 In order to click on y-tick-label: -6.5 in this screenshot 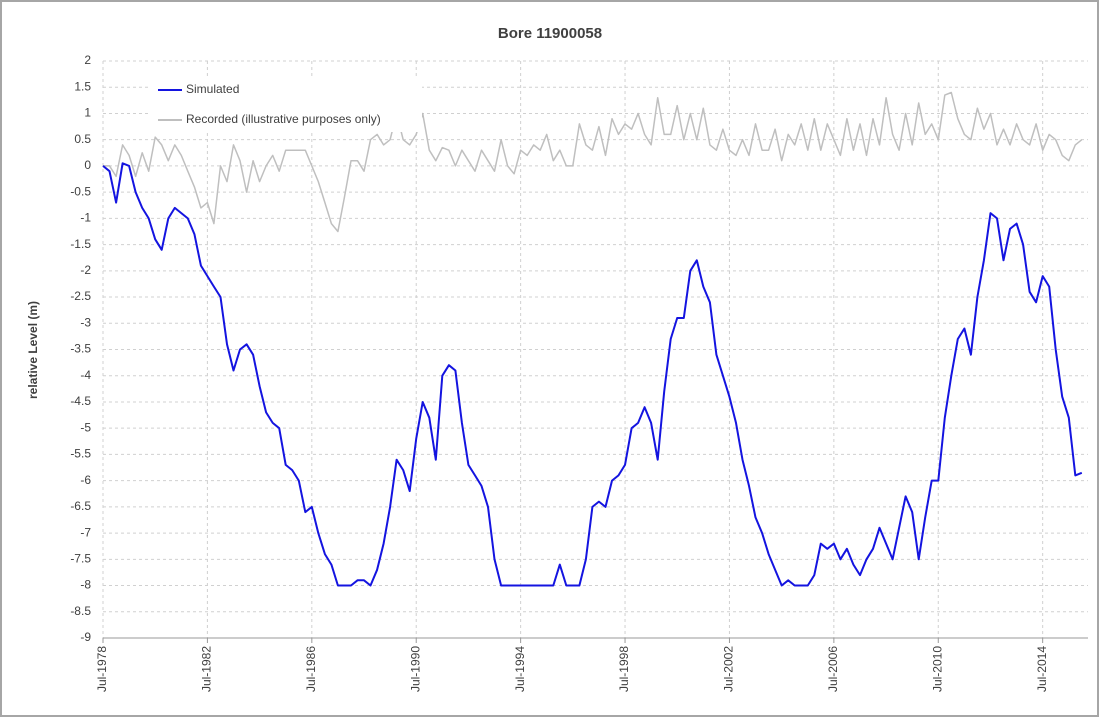, I will do `click(80, 506)`.